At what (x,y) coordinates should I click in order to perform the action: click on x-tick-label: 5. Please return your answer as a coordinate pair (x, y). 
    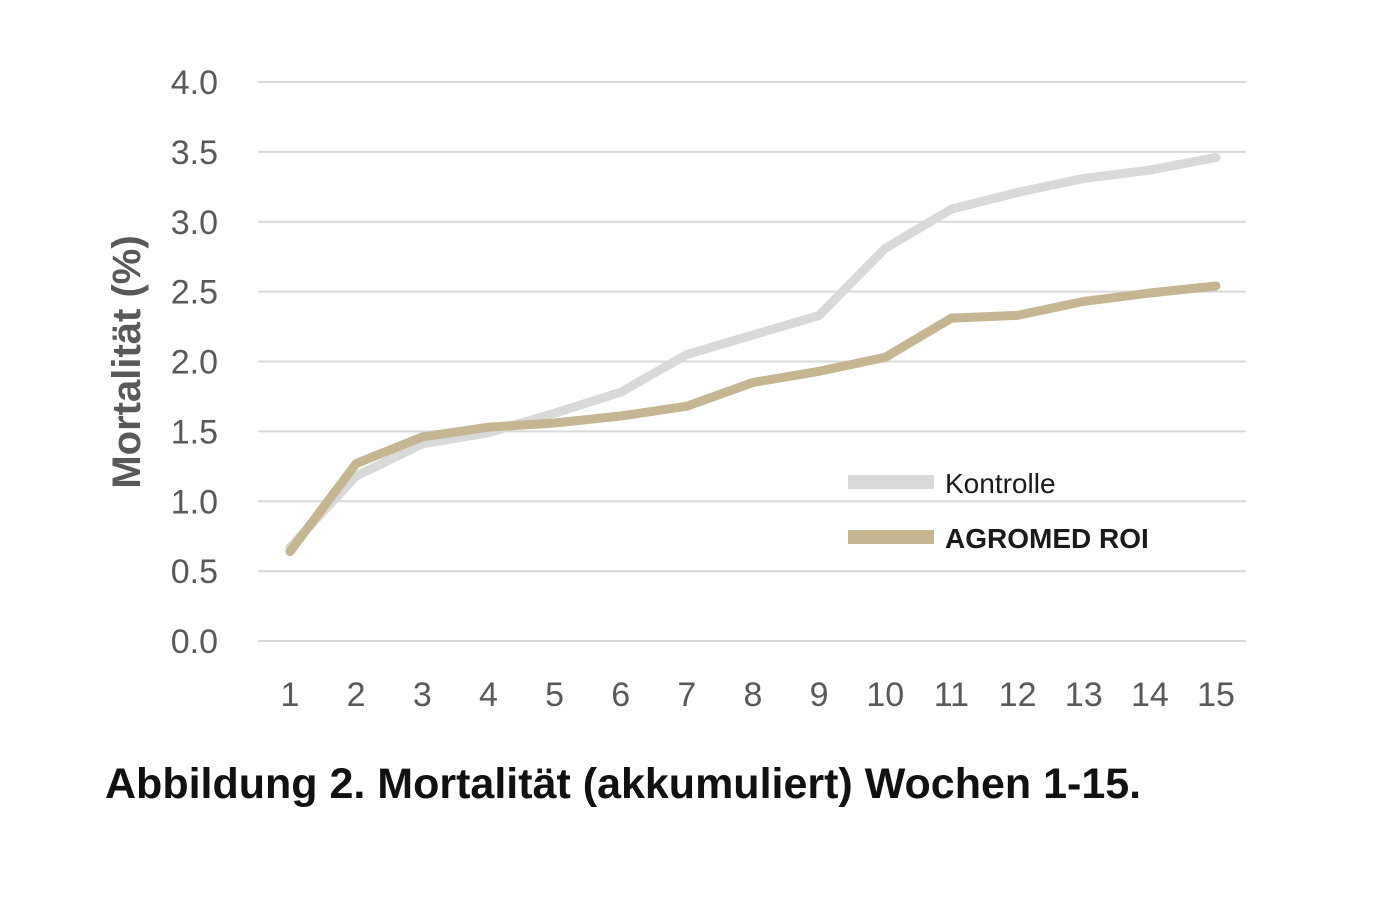
    Looking at the image, I should click on (554, 695).